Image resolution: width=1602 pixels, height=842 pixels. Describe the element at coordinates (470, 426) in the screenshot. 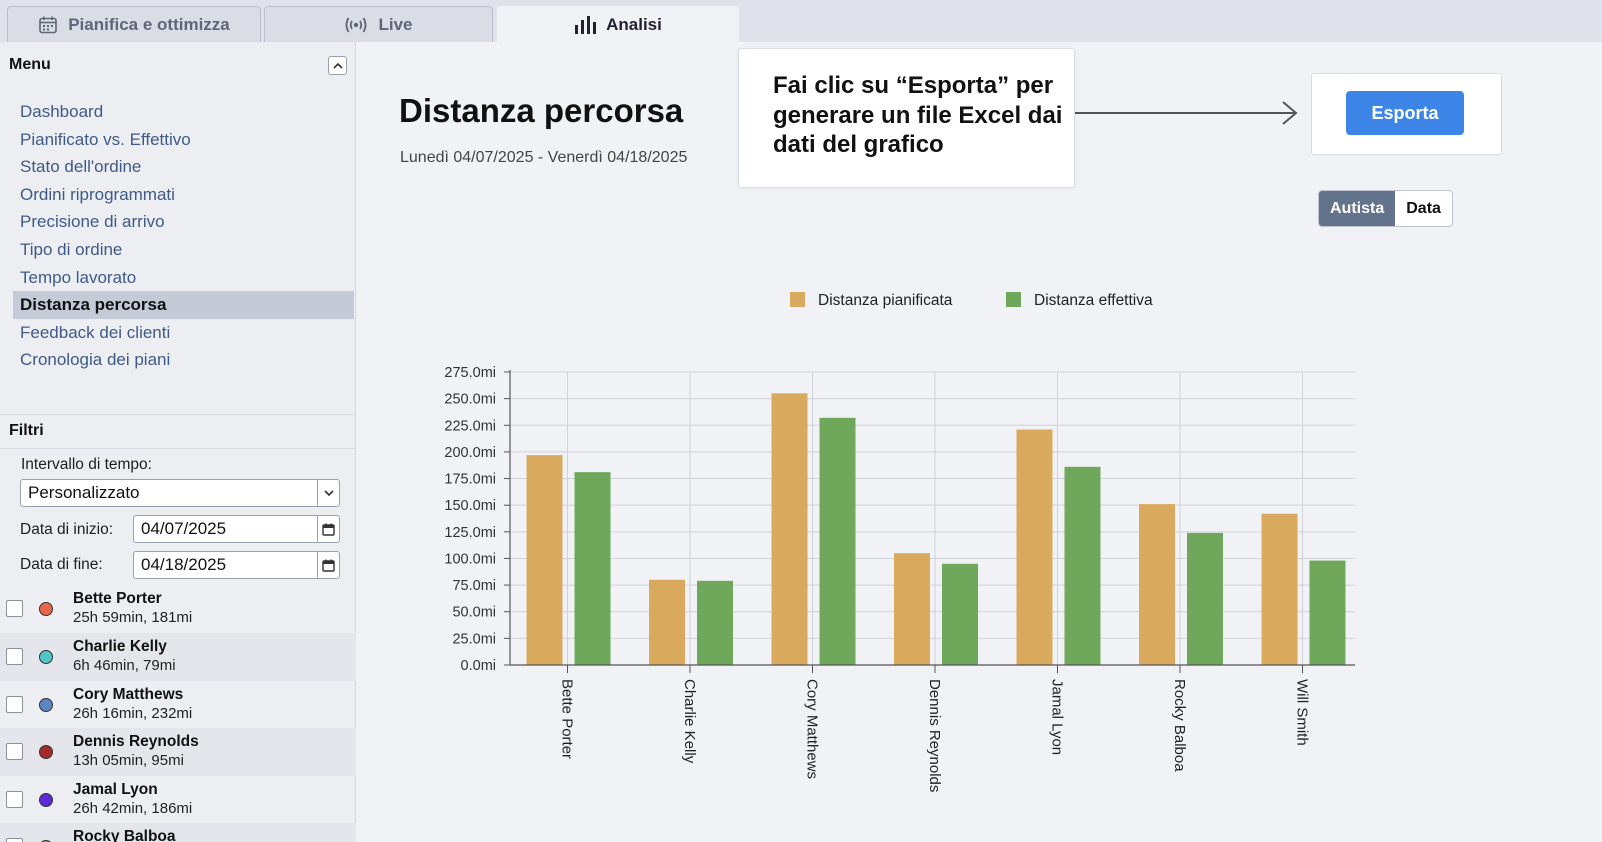

I see `y-tick-label: 225.0mi` at that location.